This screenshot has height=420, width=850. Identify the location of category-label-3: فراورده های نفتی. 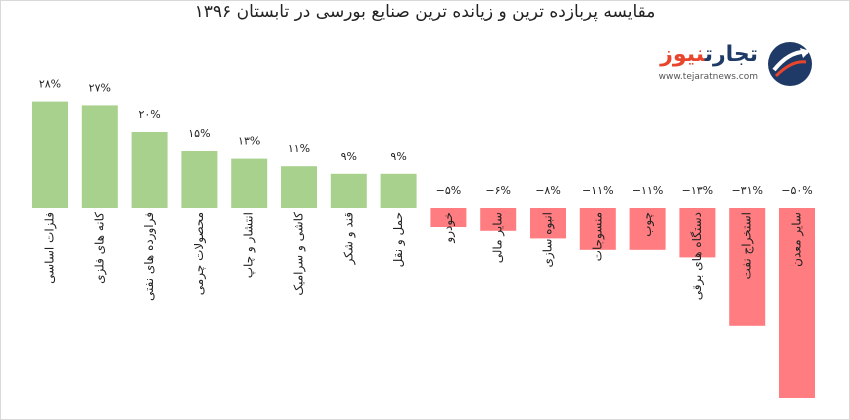
(149, 256).